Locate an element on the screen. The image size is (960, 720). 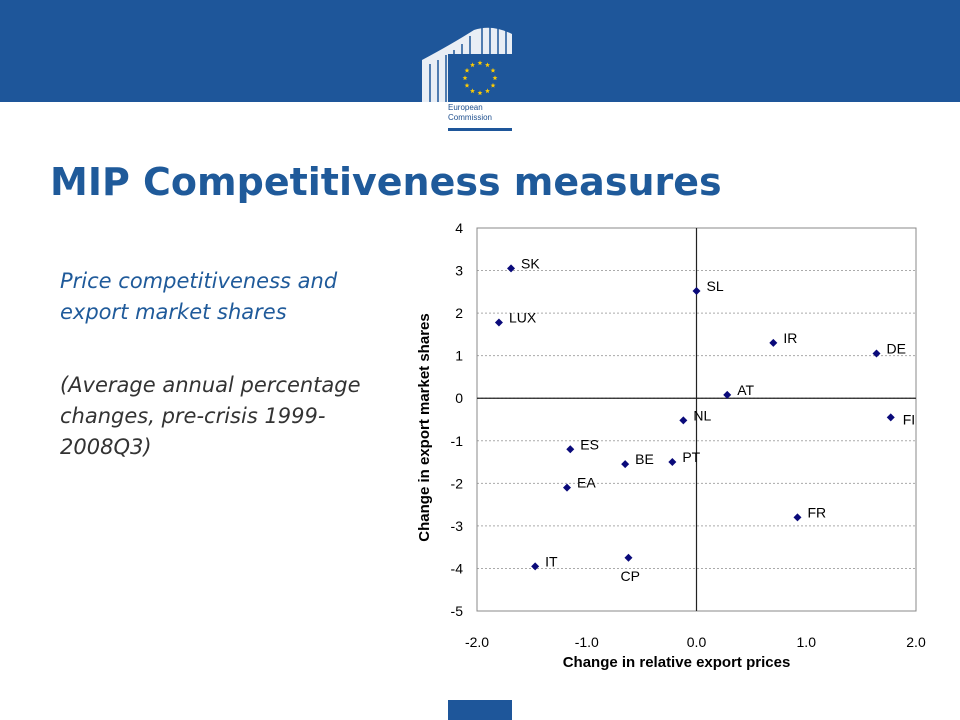
scatter-point-it: IT is located at coordinates (544, 562).